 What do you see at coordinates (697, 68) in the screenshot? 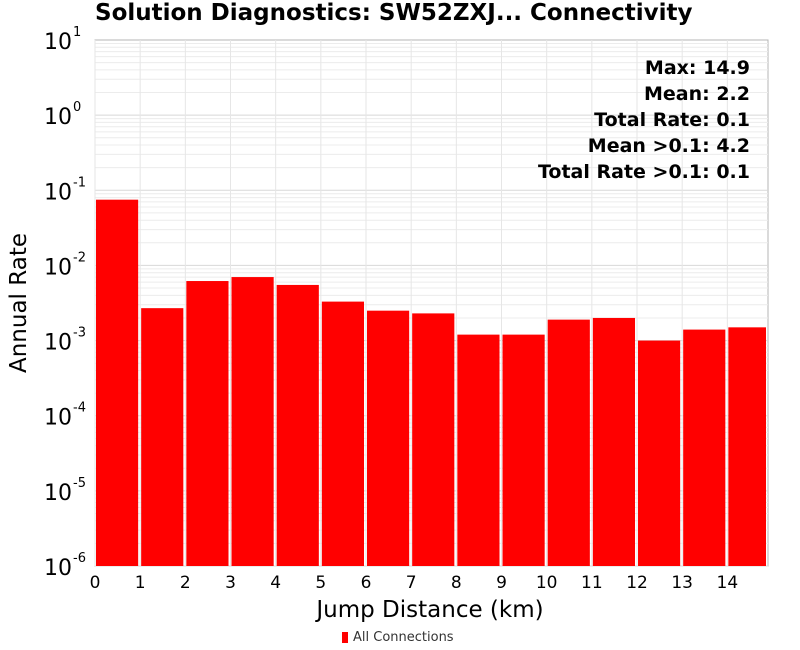
I see `stat-annotation: Max: 14.9` at bounding box center [697, 68].